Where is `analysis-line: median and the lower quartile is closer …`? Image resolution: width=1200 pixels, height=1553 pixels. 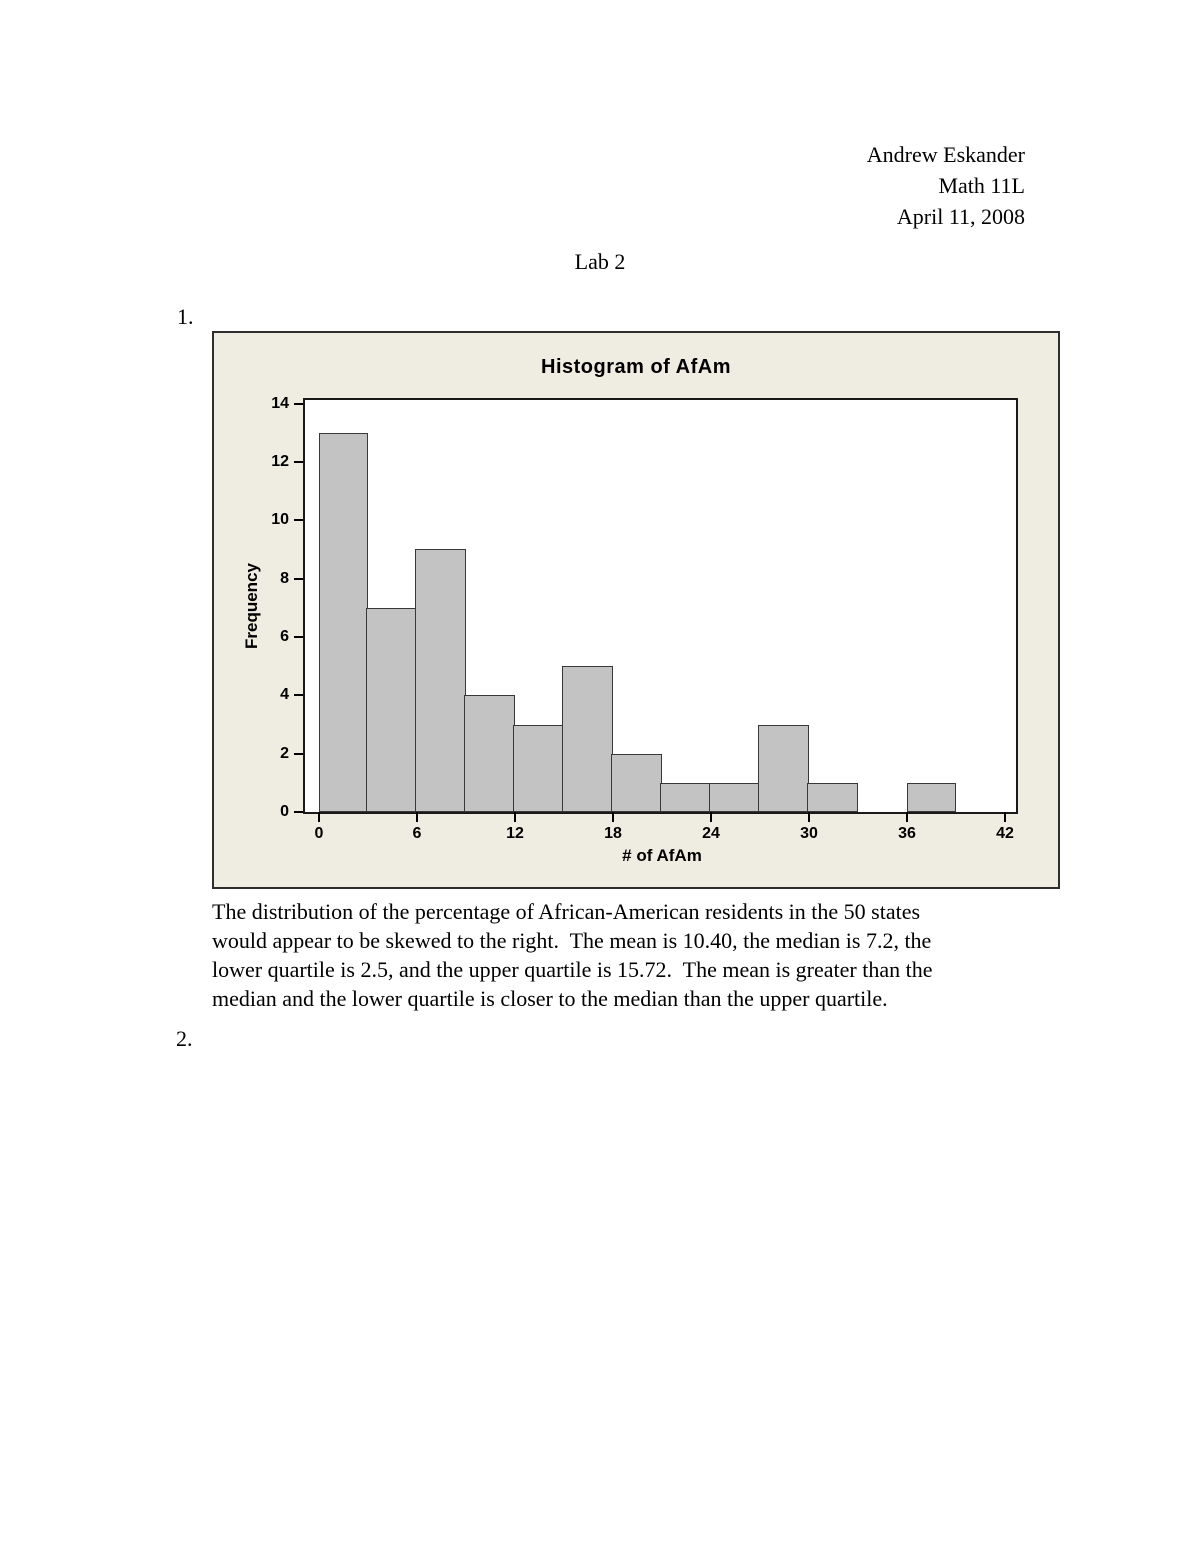 analysis-line: median and the lower quartile is closer … is located at coordinates (550, 998).